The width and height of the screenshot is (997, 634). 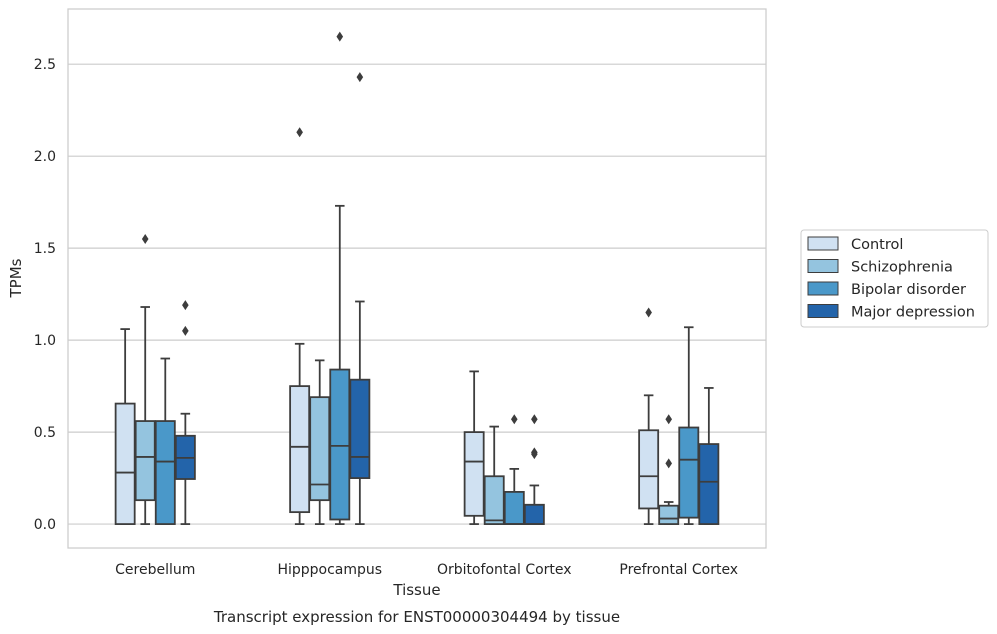 What do you see at coordinates (16, 278) in the screenshot?
I see `y-axis-label: TPMs` at bounding box center [16, 278].